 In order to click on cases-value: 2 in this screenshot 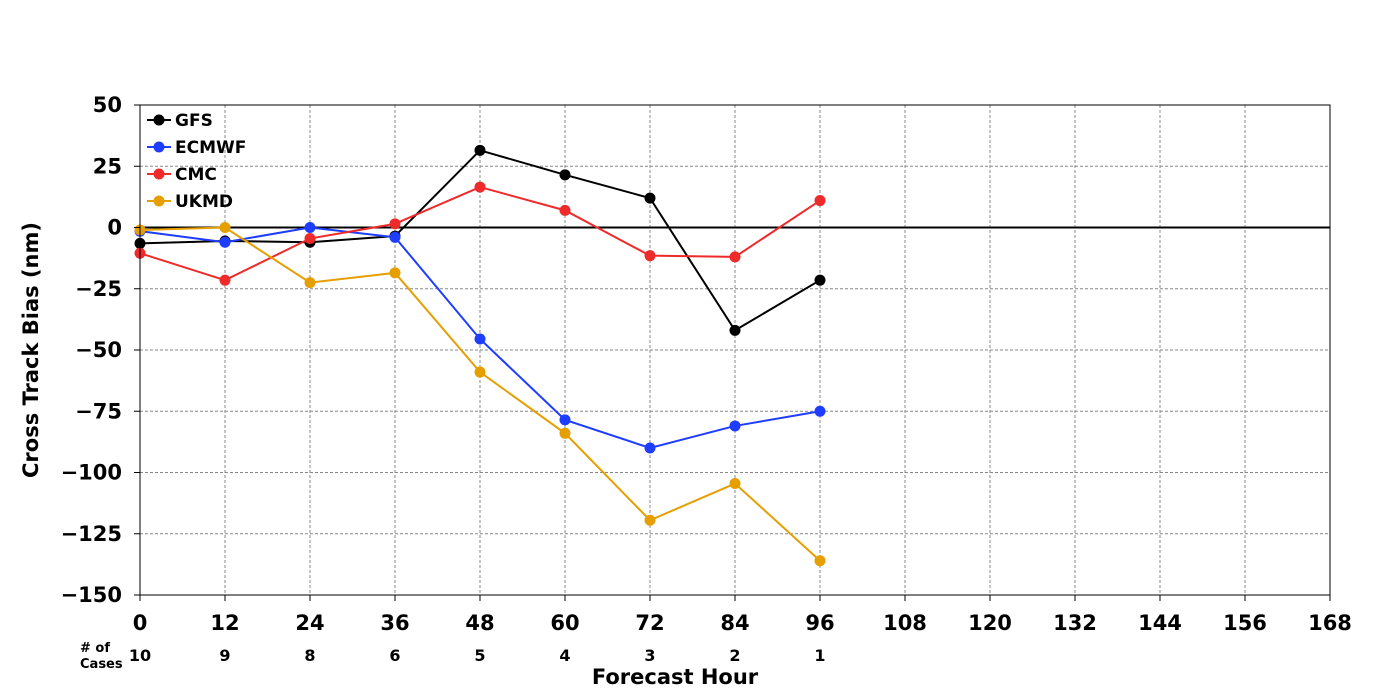, I will do `click(734, 655)`.